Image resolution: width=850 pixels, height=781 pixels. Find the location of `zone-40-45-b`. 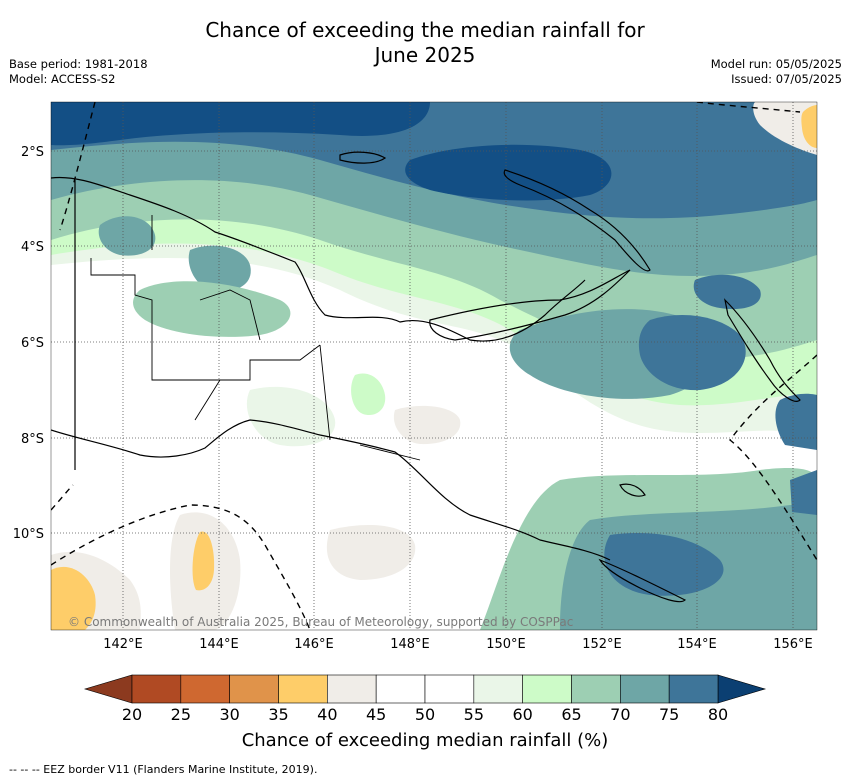

zone-40-45-b is located at coordinates (371, 552).